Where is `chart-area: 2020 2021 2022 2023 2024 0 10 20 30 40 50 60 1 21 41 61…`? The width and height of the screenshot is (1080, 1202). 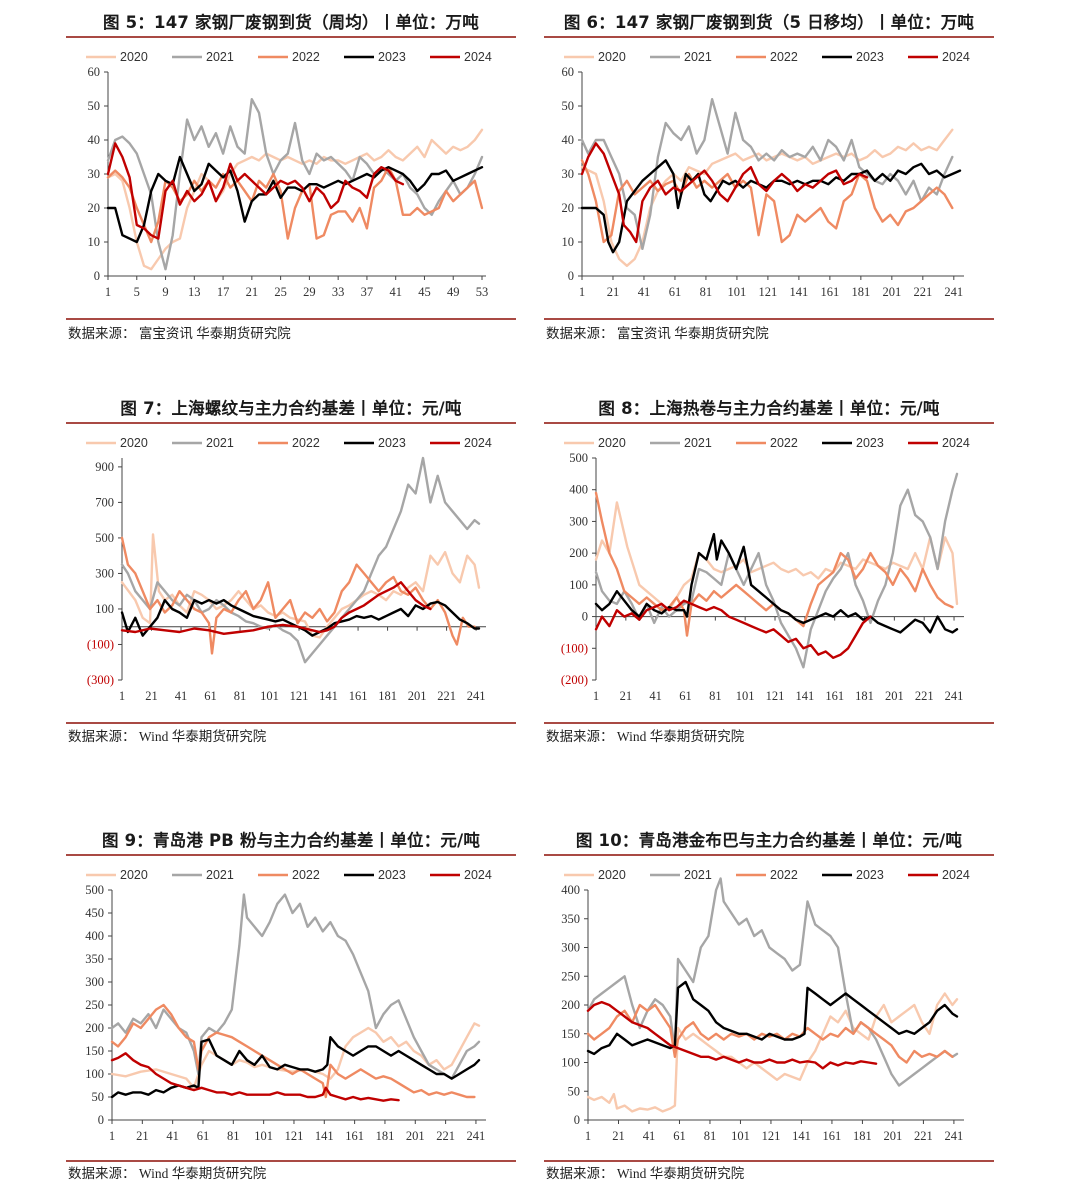
chart-area: 2020 2021 2022 2023 2024 0 10 20 30 40 50 60 1 21 41 61… is located at coordinates (769, 178).